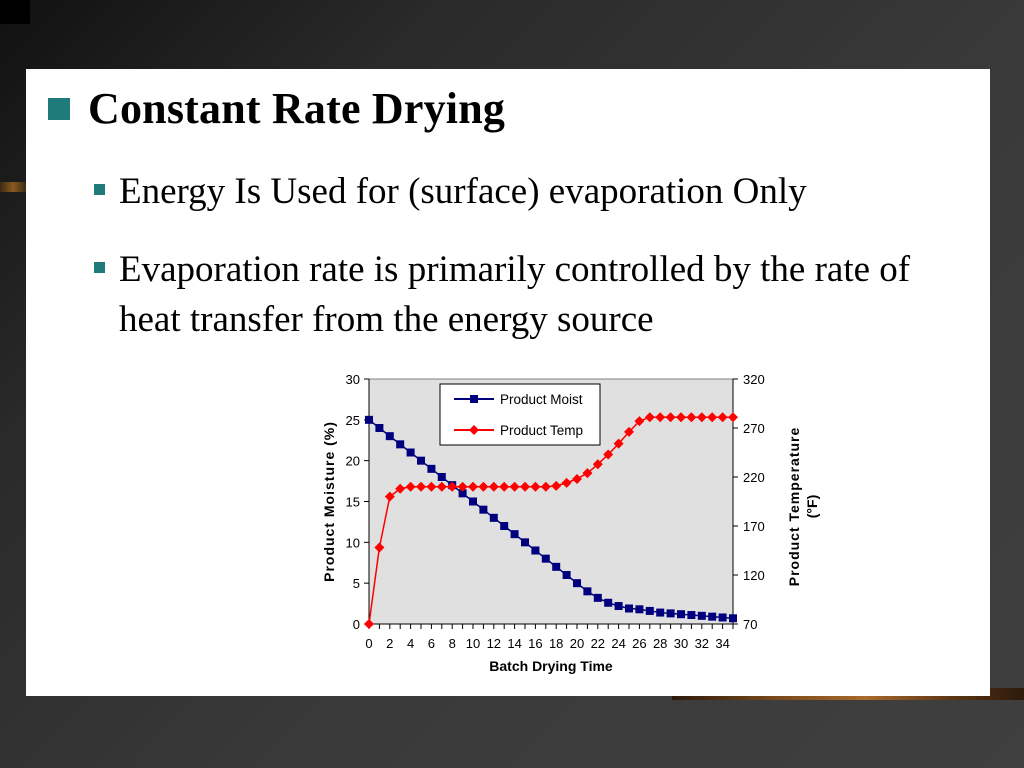 Image resolution: width=1024 pixels, height=768 pixels. What do you see at coordinates (353, 420) in the screenshot?
I see `y-tick-label: 25` at bounding box center [353, 420].